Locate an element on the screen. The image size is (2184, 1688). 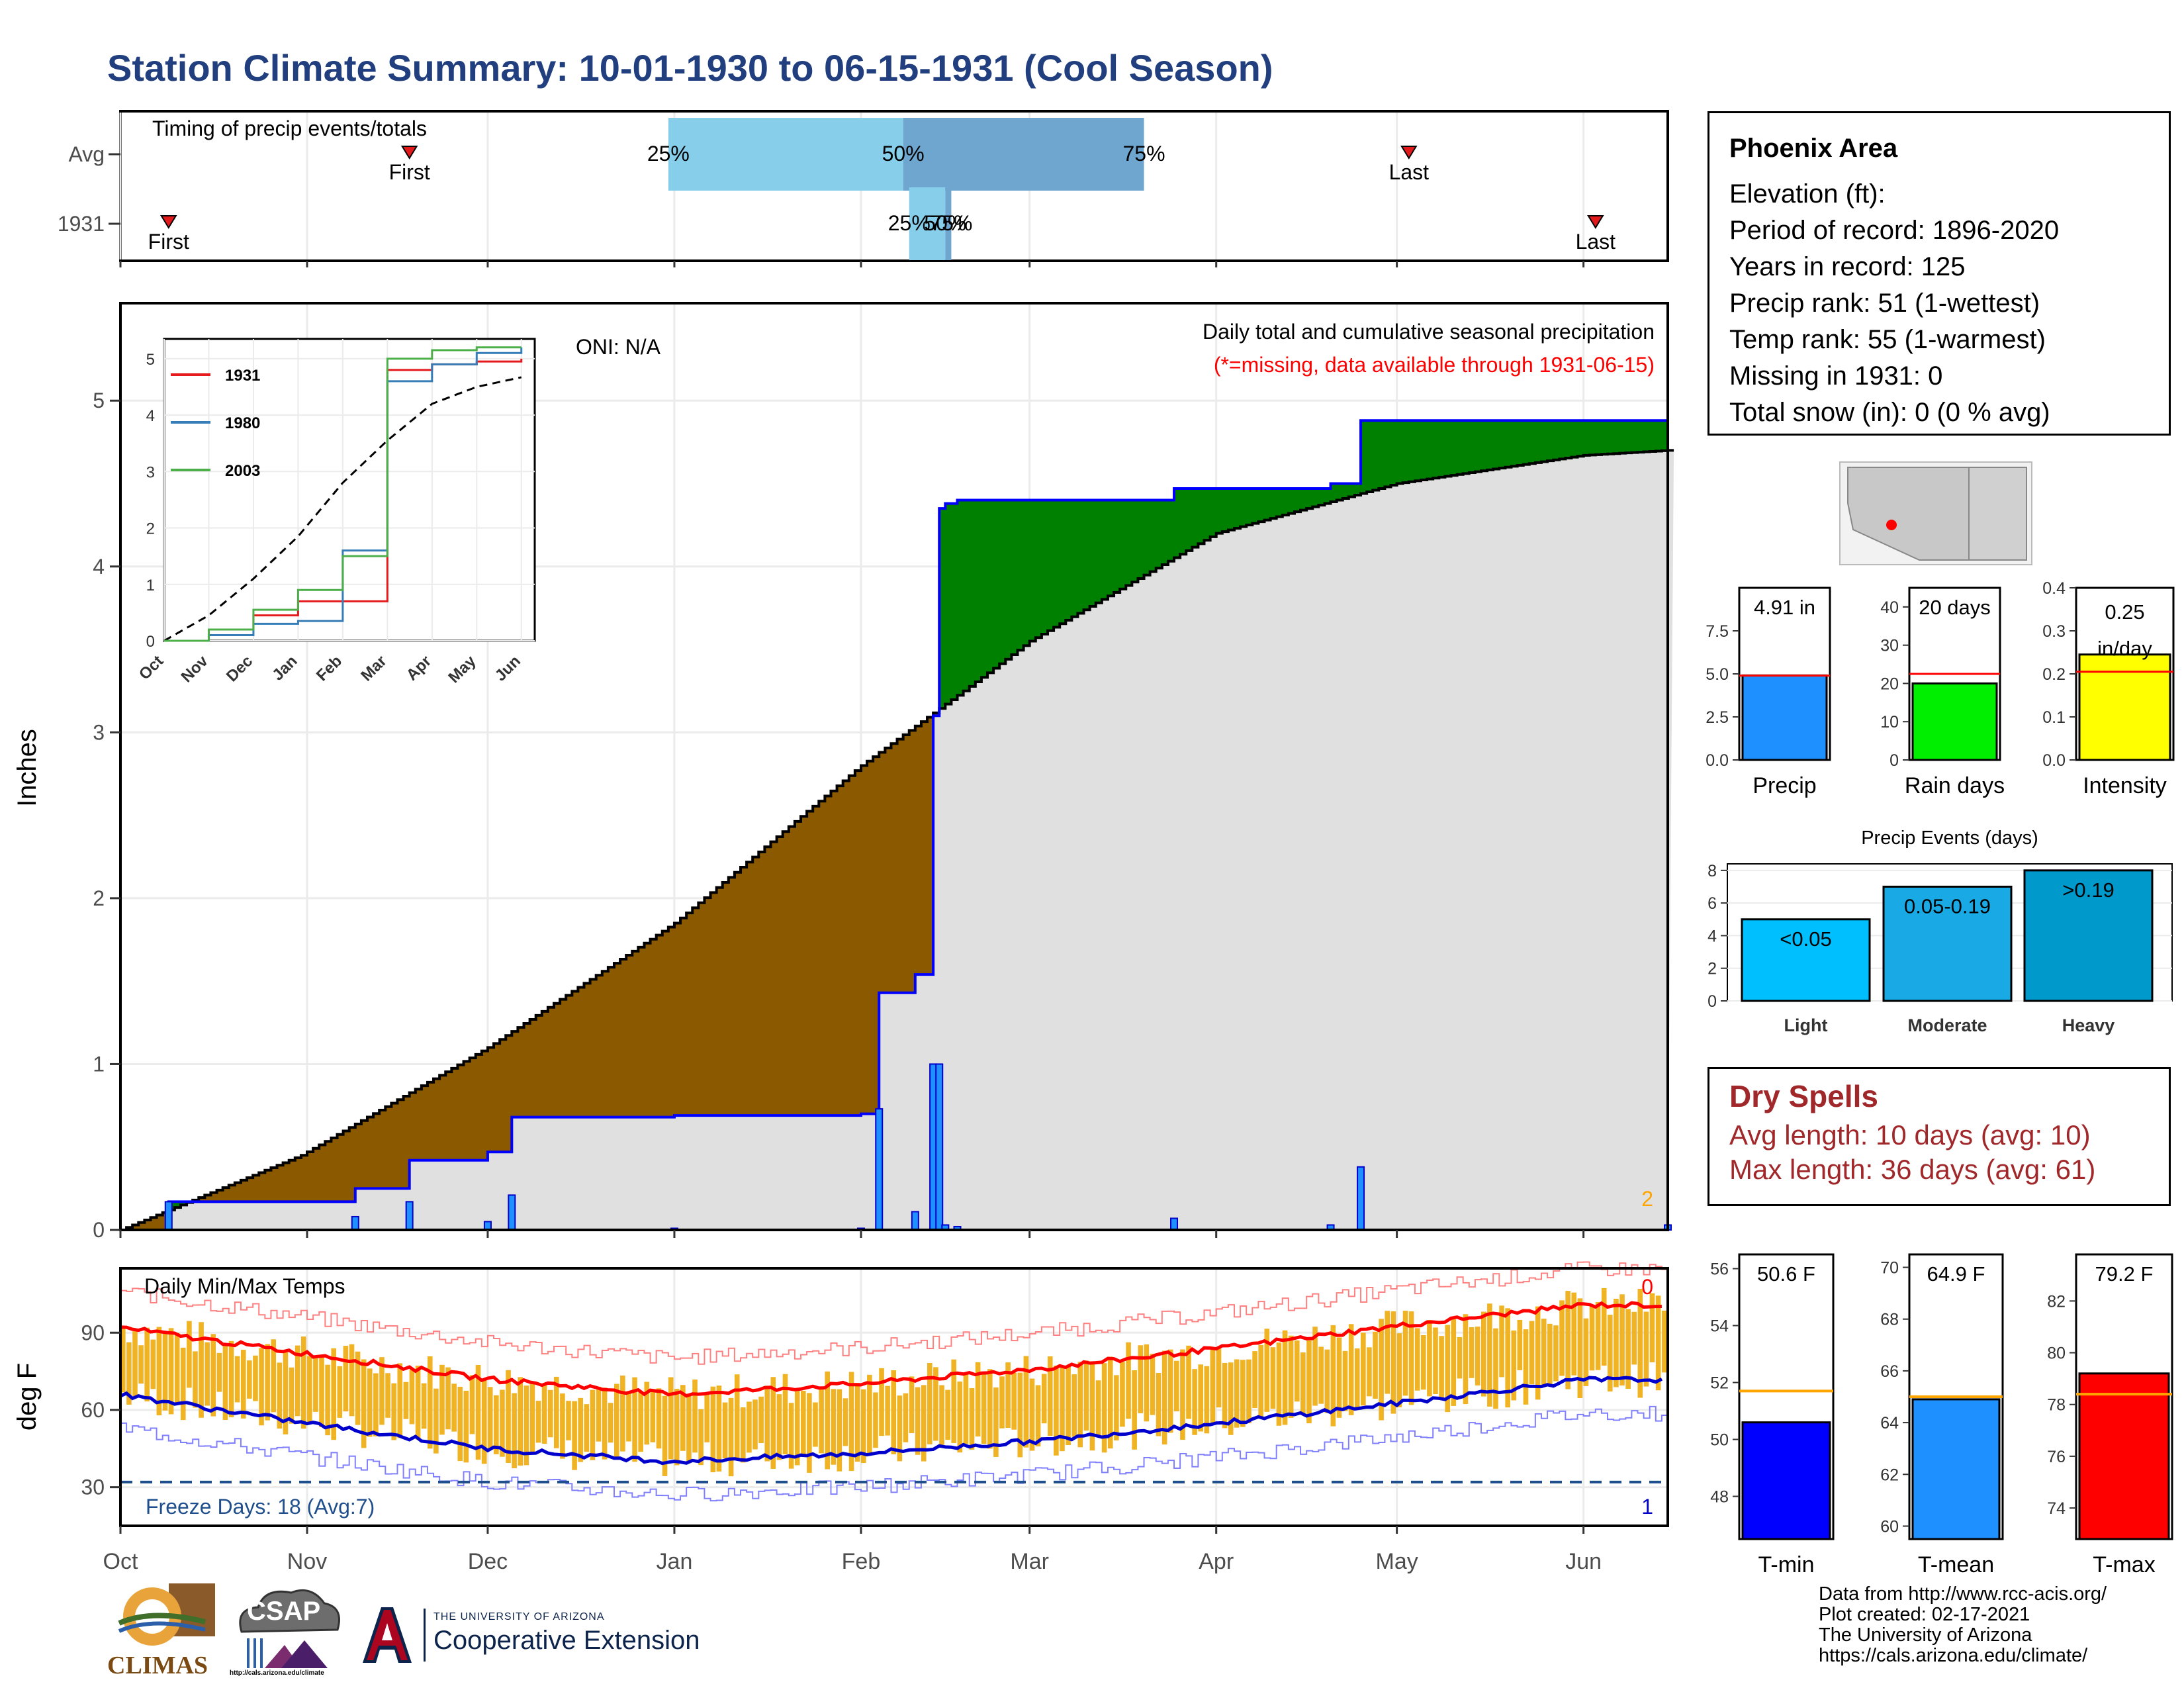
tsum-bar-label: T-max is located at coordinates (2124, 1564).